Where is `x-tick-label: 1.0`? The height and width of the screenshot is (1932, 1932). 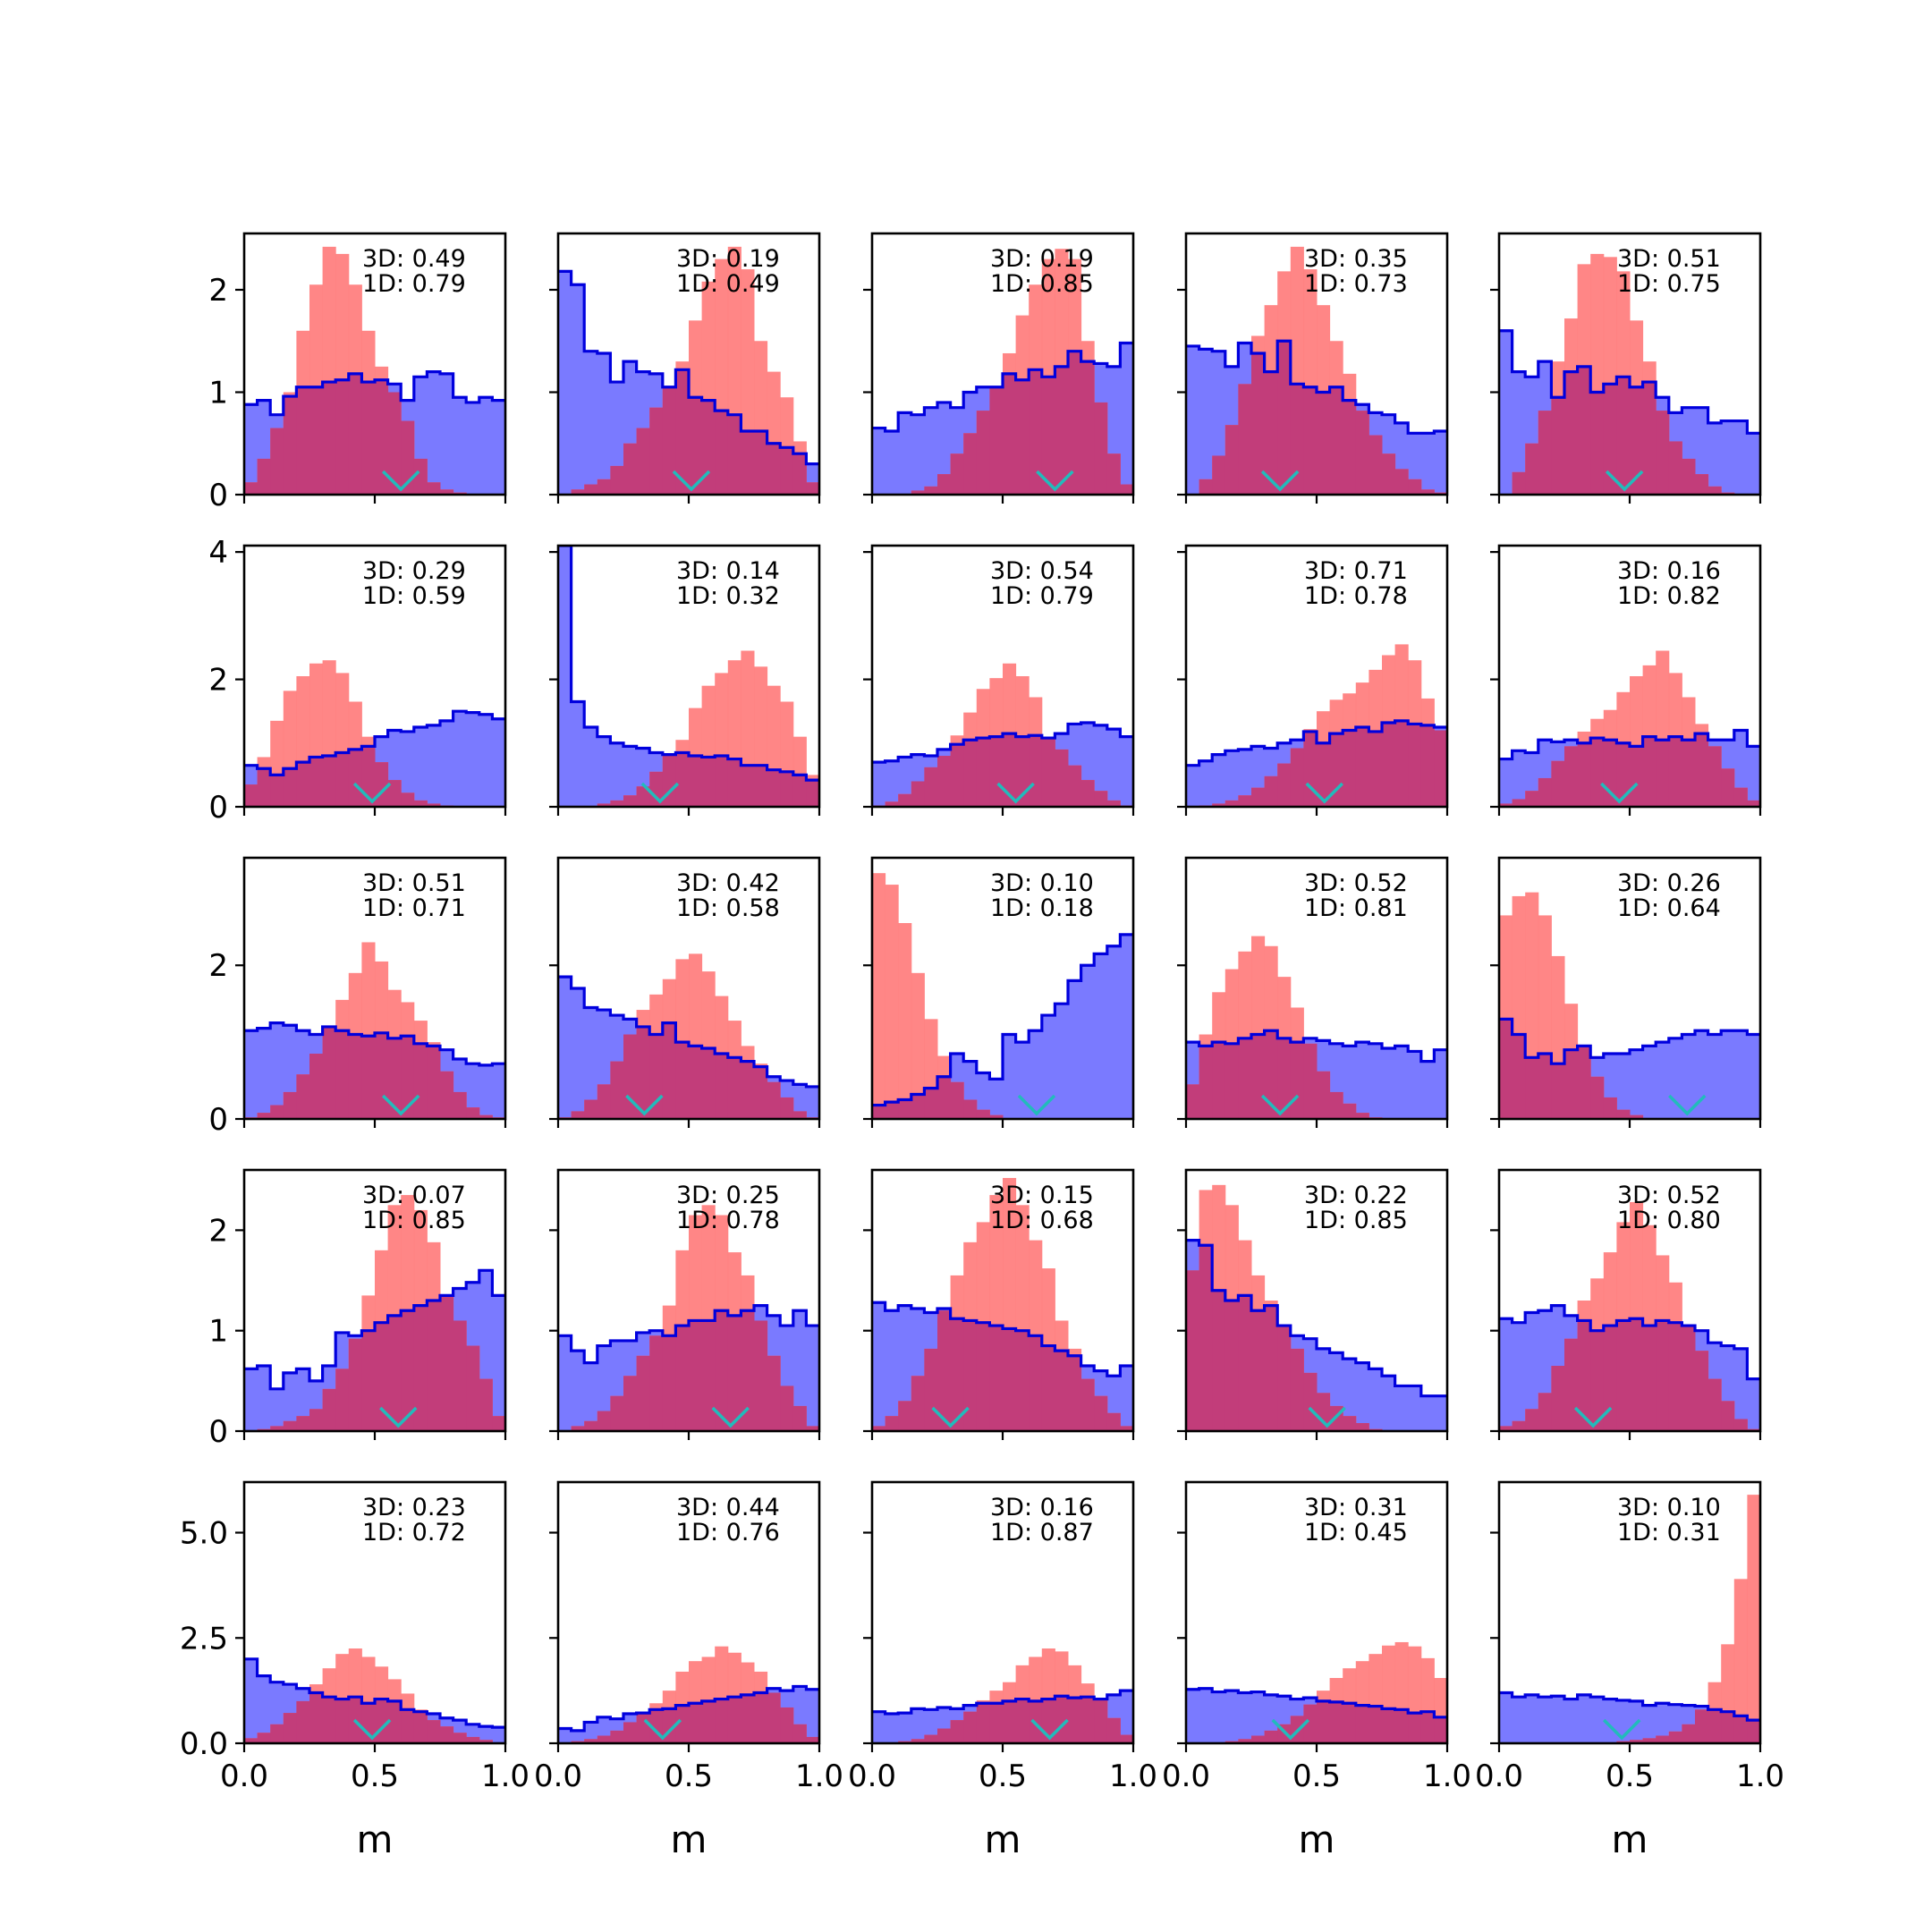
x-tick-label: 1.0 is located at coordinates (1760, 1776).